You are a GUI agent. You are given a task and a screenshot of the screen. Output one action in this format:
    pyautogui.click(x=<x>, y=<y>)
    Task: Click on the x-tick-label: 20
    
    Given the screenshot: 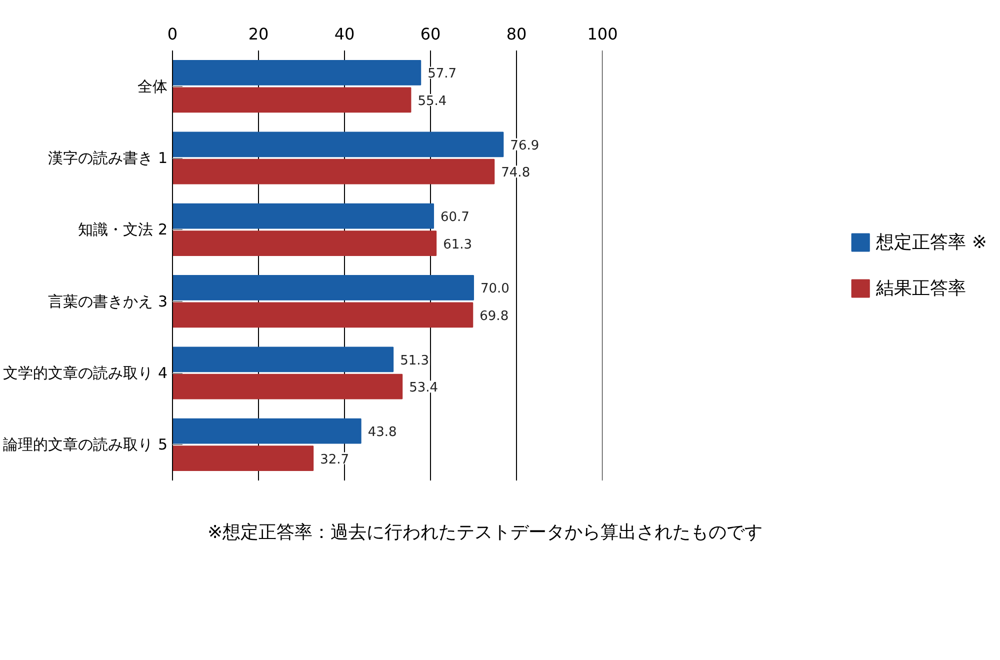 What is the action you would take?
    pyautogui.click(x=258, y=34)
    